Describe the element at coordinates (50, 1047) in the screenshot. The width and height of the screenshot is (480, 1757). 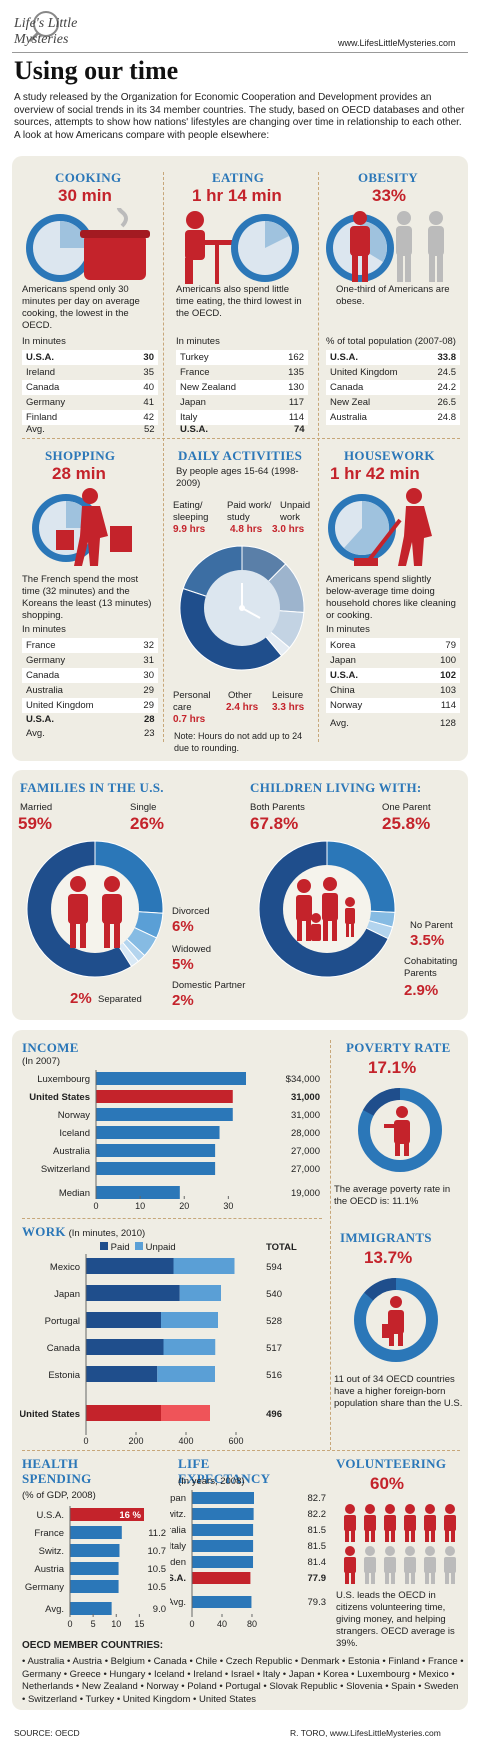
I see `income-title: INCOME` at that location.